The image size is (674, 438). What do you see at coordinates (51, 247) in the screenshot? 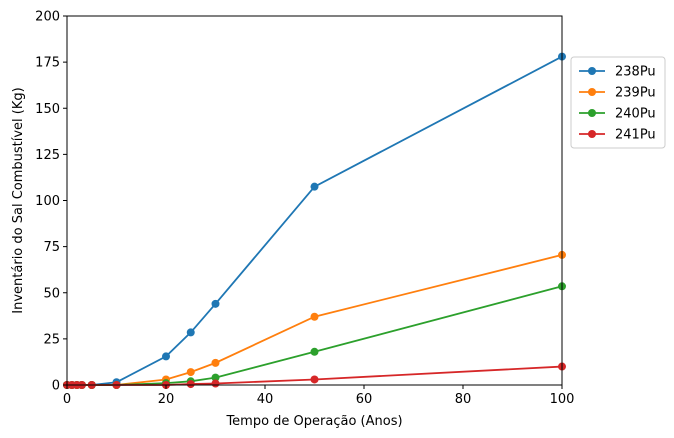
I see `y-tick-label: 75` at bounding box center [51, 247].